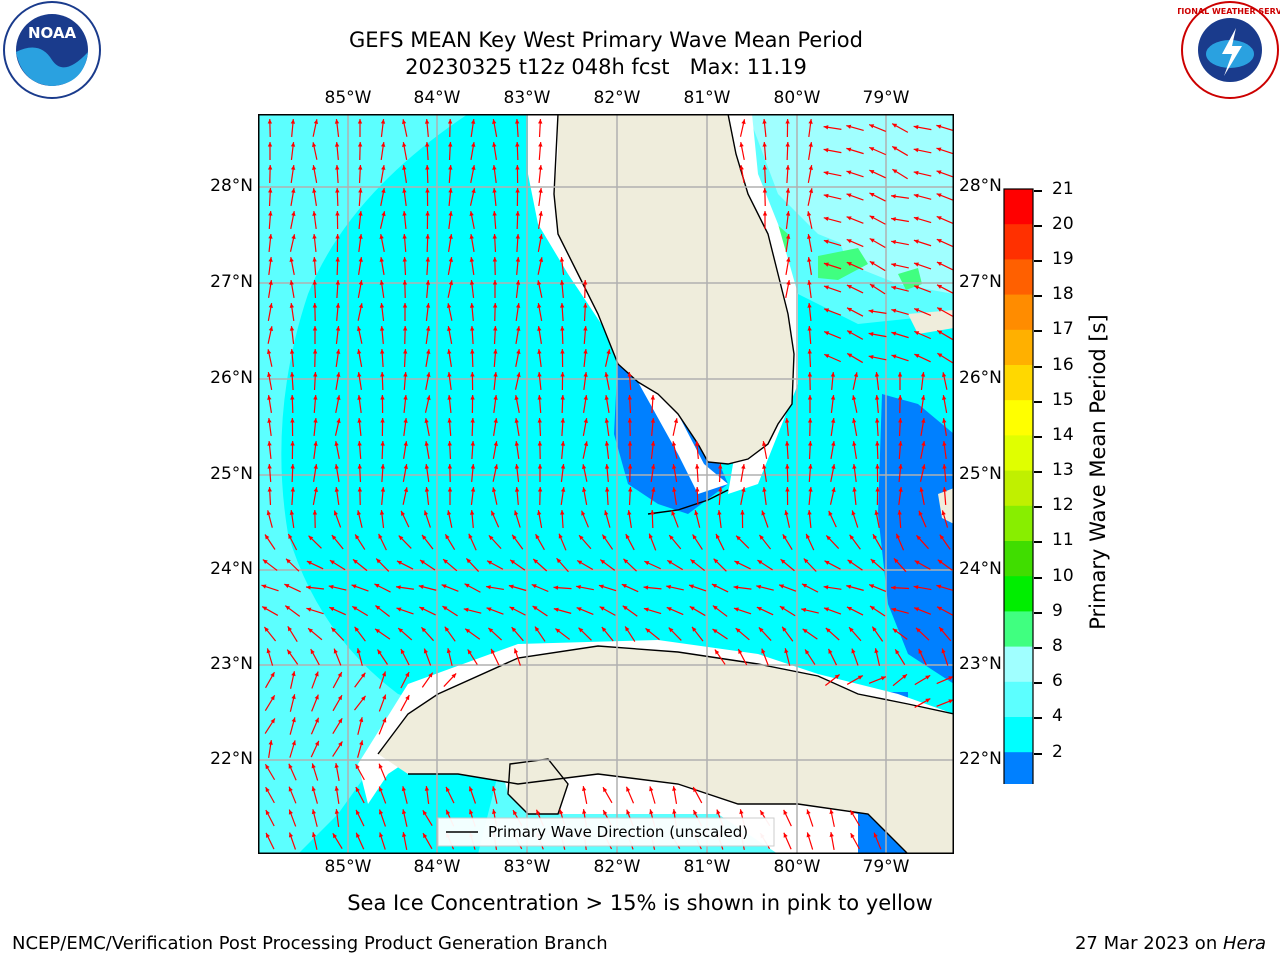  What do you see at coordinates (797, 867) in the screenshot?
I see `lon-label-bottom: 80°W` at bounding box center [797, 867].